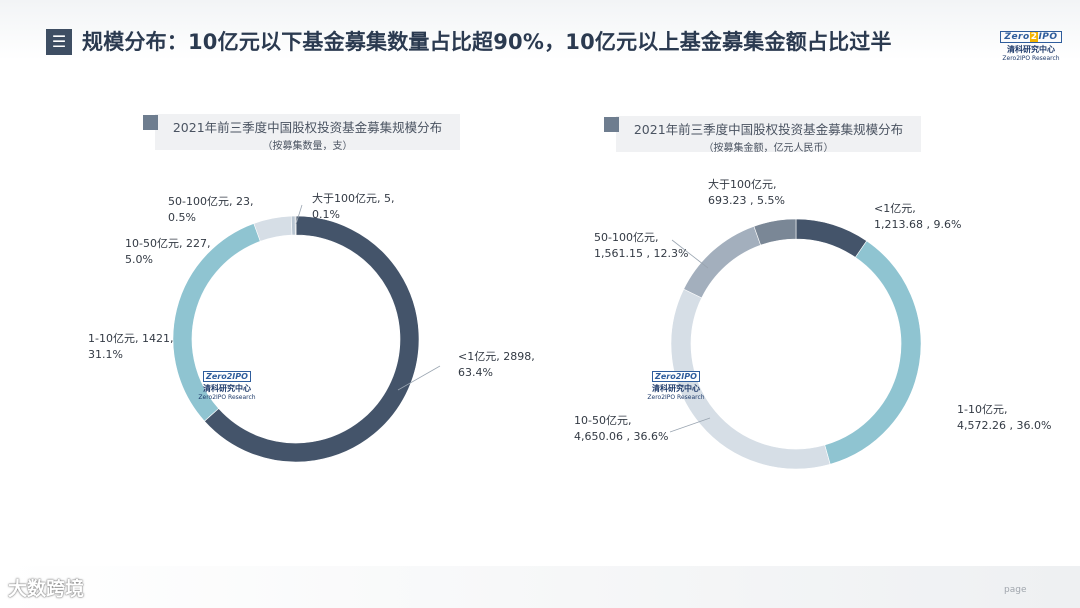  I want to click on chart-watermark-right: Zero2IPO 清科研究中心 Zero2IPO Research, so click(676, 382).